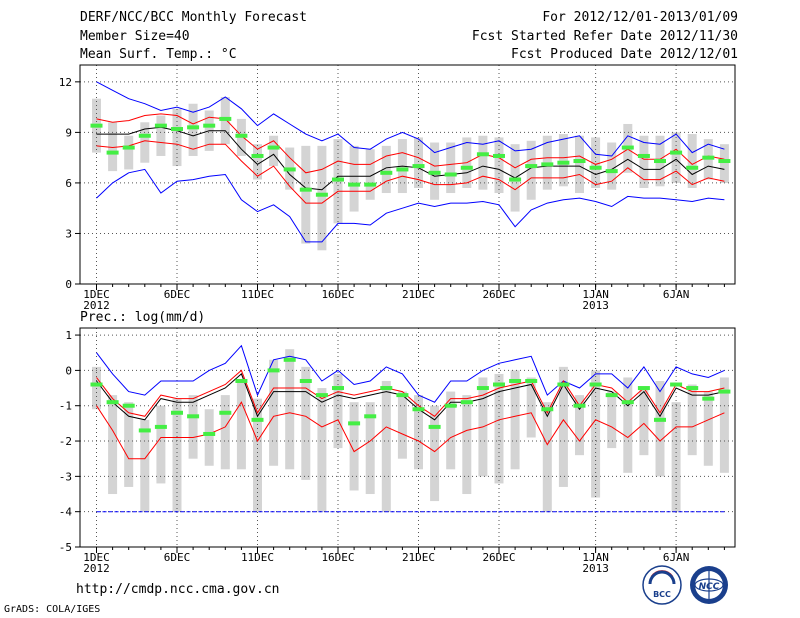 The width and height of the screenshot is (800, 618). Describe the element at coordinates (52, 609) in the screenshot. I see `grads-credit: GrADS: COLA/IGES` at that location.